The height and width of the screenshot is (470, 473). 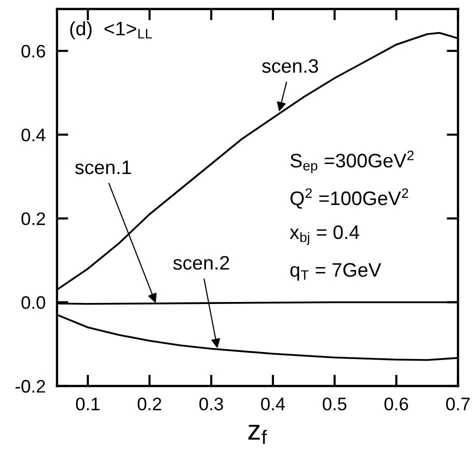 What do you see at coordinates (352, 162) in the screenshot?
I see `annotation: S$_{ep}$ =300GeV$^{2}$` at bounding box center [352, 162].